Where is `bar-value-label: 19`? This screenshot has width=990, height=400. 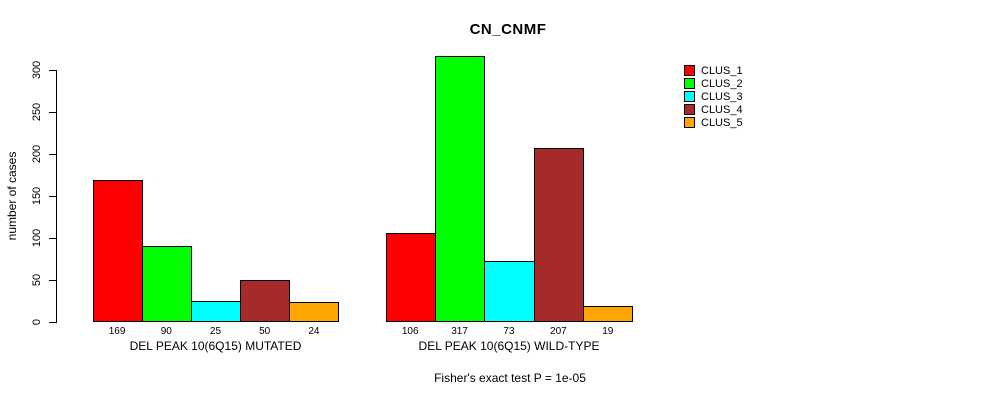 bar-value-label: 19 is located at coordinates (608, 331).